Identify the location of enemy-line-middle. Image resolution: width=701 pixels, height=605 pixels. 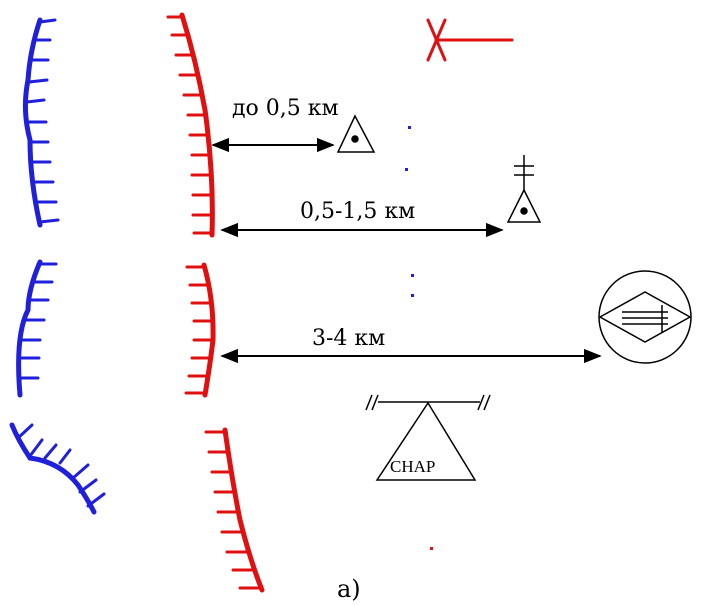
(200, 330).